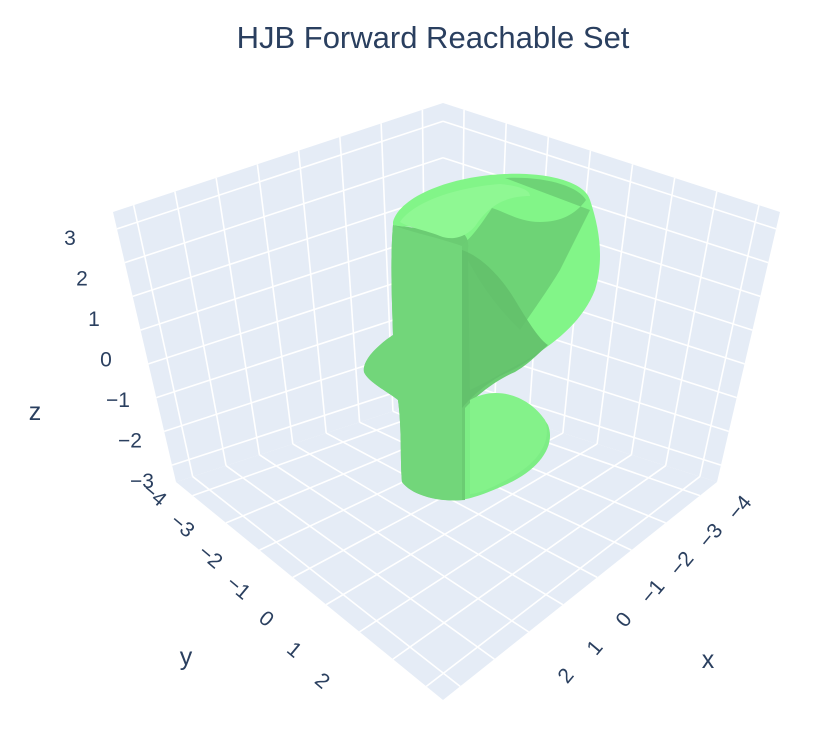  Describe the element at coordinates (182, 526) in the screenshot. I see `y-tick-label: −3` at that location.